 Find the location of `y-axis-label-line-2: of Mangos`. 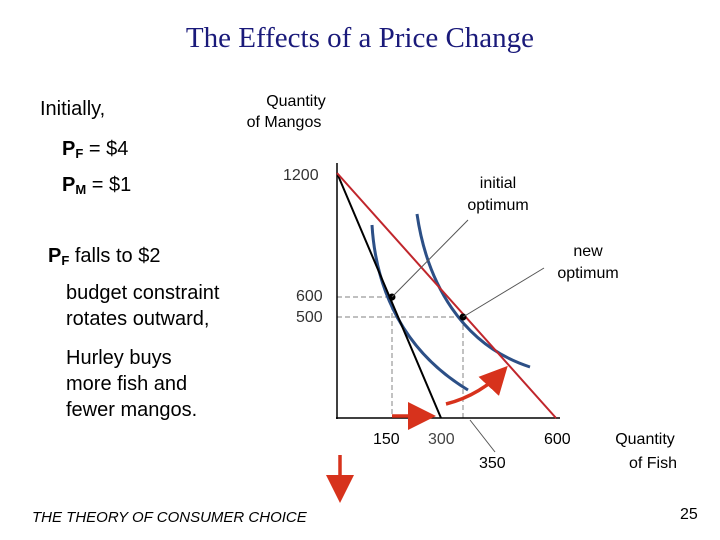

y-axis-label-line-2: of Mangos is located at coordinates (284, 122).